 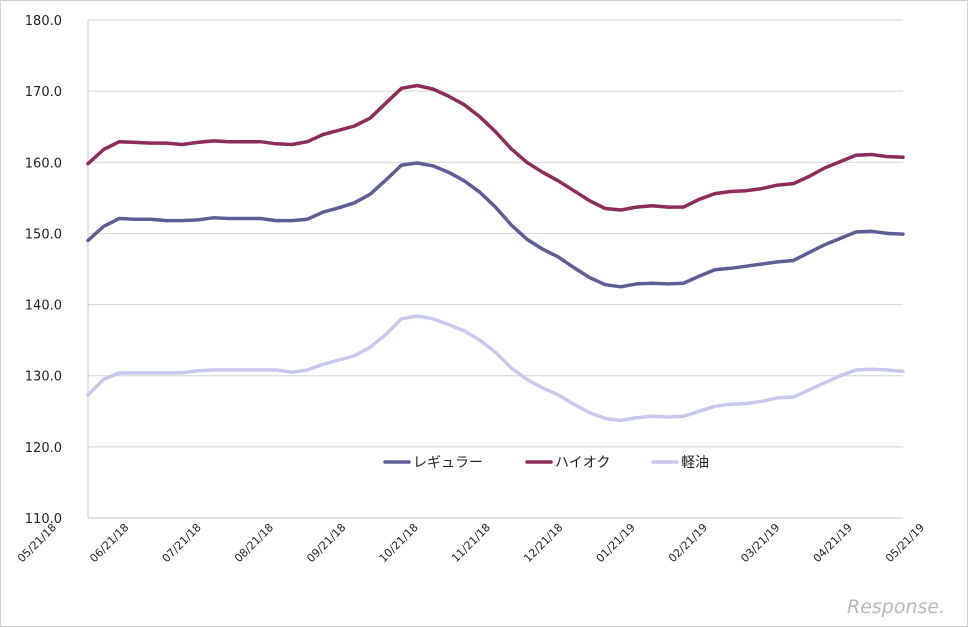 I want to click on x-tick-label: 09/21/18, so click(x=326, y=543).